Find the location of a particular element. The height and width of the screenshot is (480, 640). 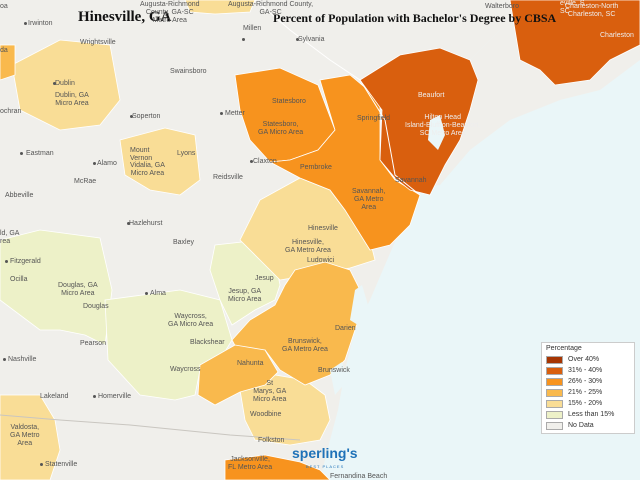

cbsa-label-augusta2: Augusta-Richmond County, GA-SC is located at coordinates (271, 8).